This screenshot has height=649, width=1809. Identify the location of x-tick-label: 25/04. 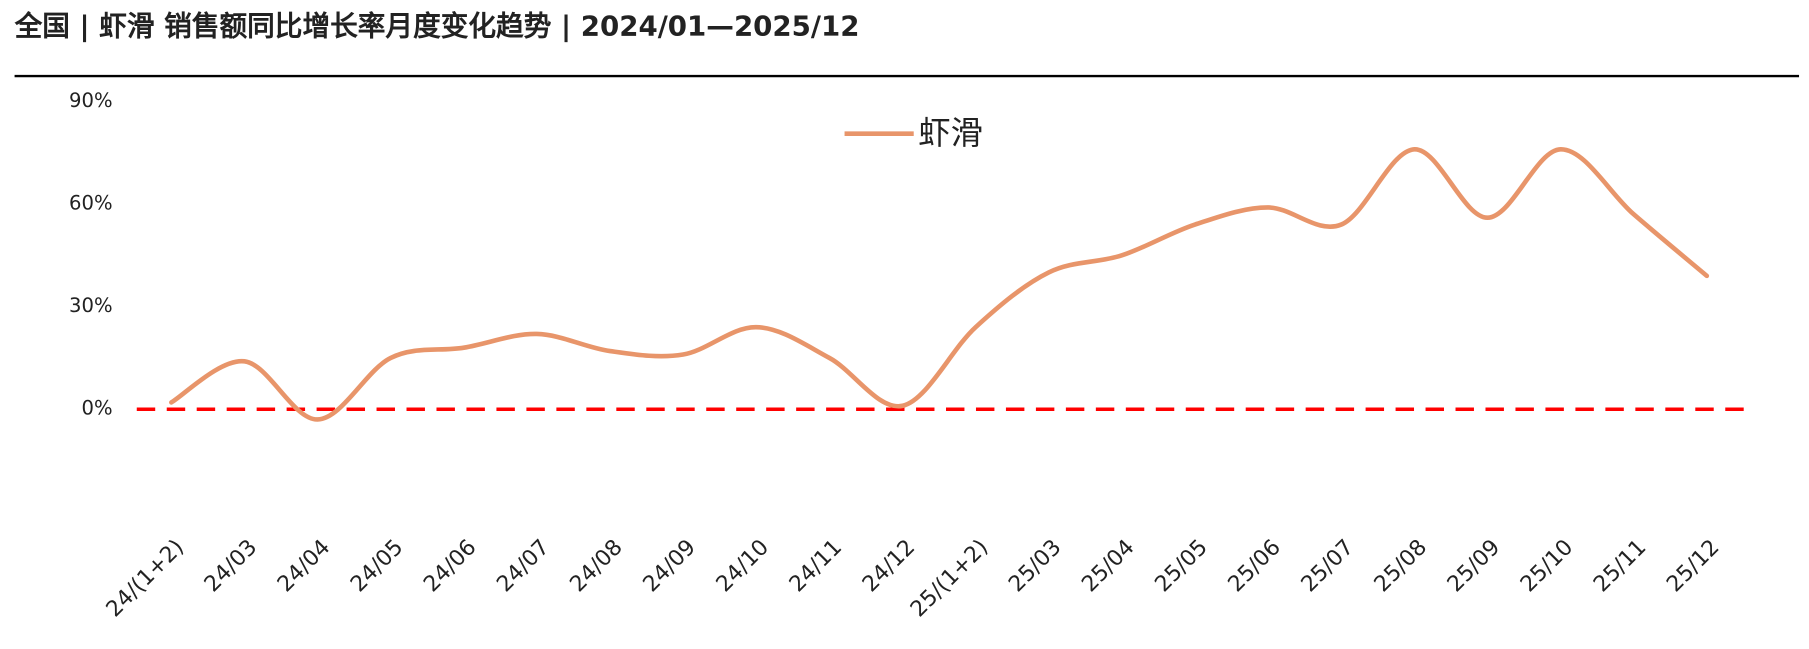
(1108, 566).